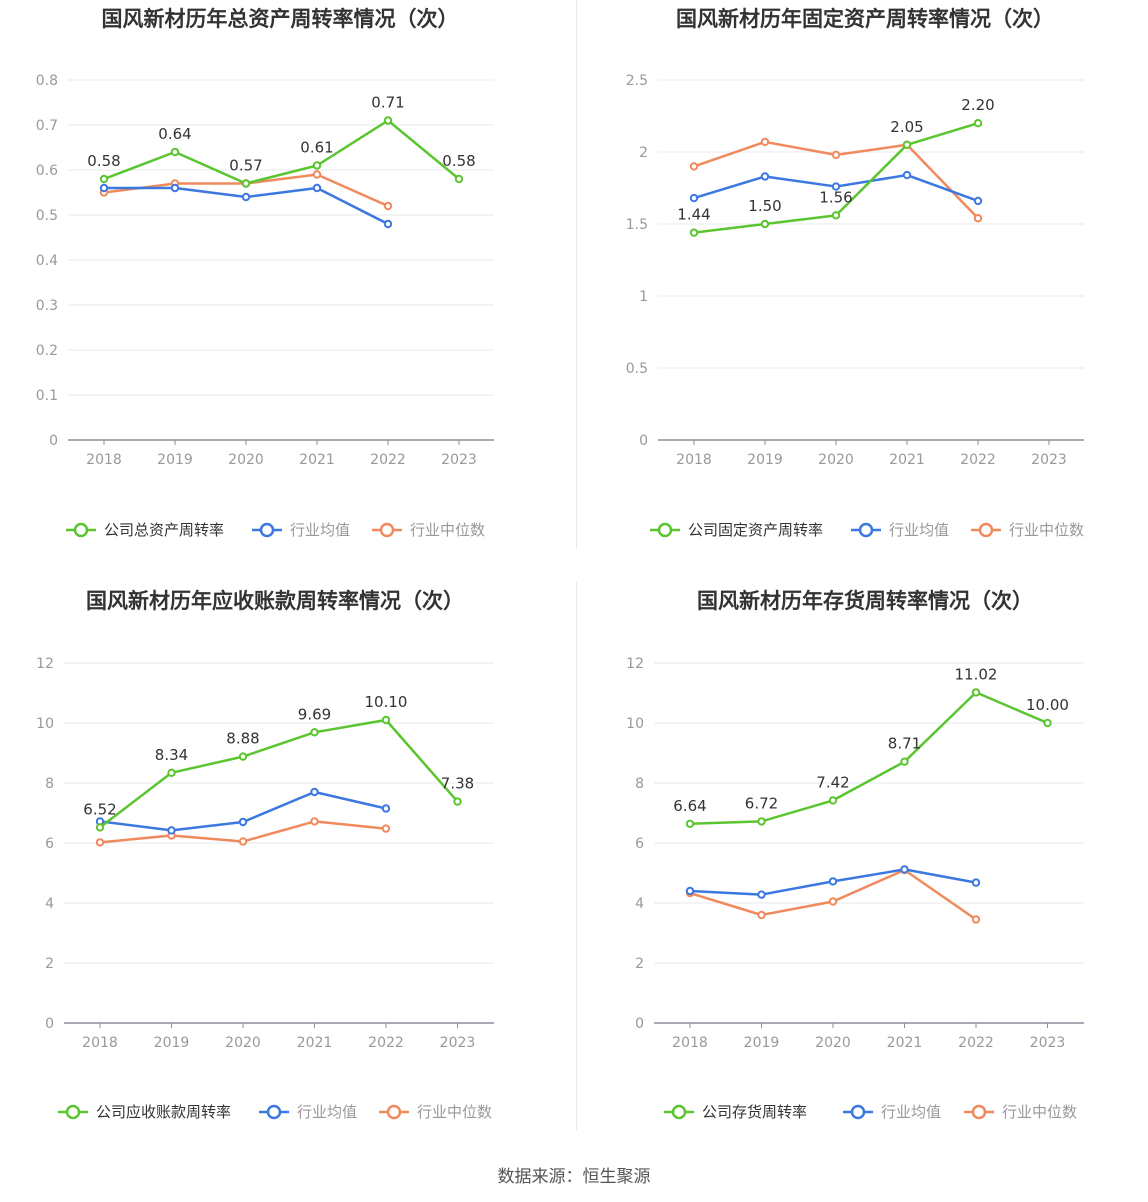  What do you see at coordinates (144, 1112) in the screenshot?
I see `legend-item-company: 公司应收账款周转率` at bounding box center [144, 1112].